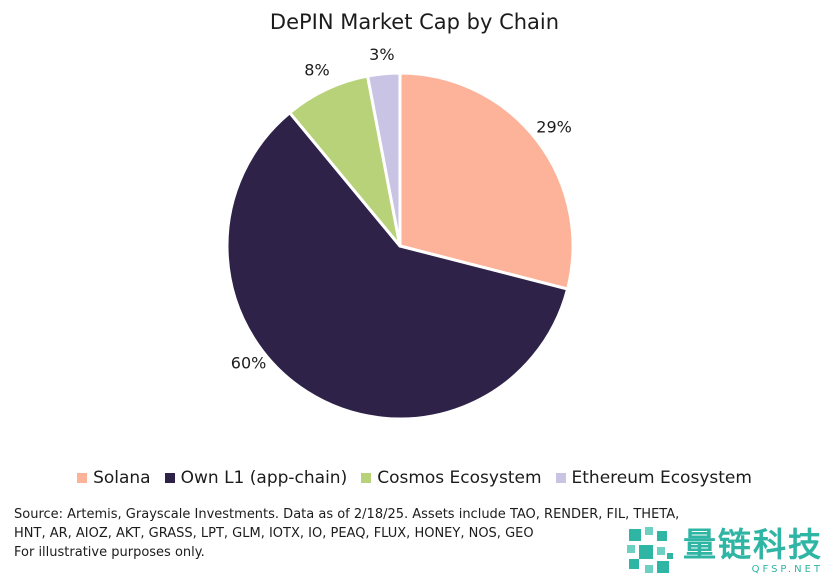  What do you see at coordinates (753, 544) in the screenshot?
I see `watermark-text-cn: 量链科技` at bounding box center [753, 544].